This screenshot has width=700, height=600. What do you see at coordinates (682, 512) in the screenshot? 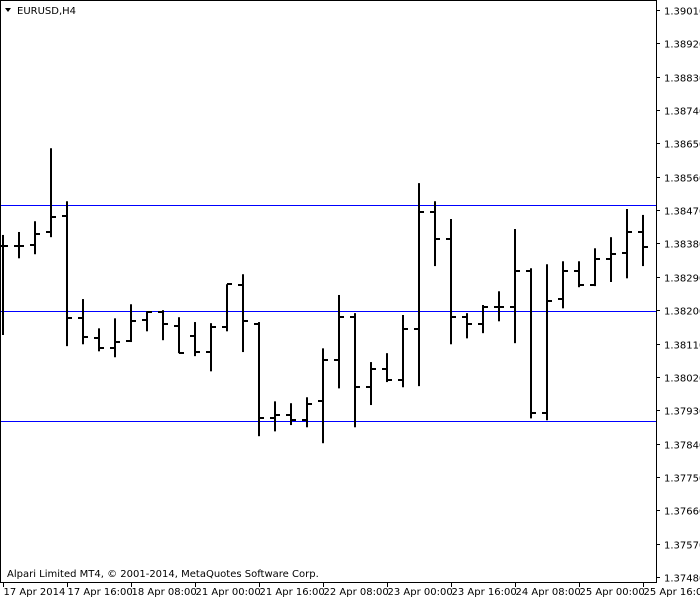
I see `price-tick-label: 1.37660` at bounding box center [682, 512].